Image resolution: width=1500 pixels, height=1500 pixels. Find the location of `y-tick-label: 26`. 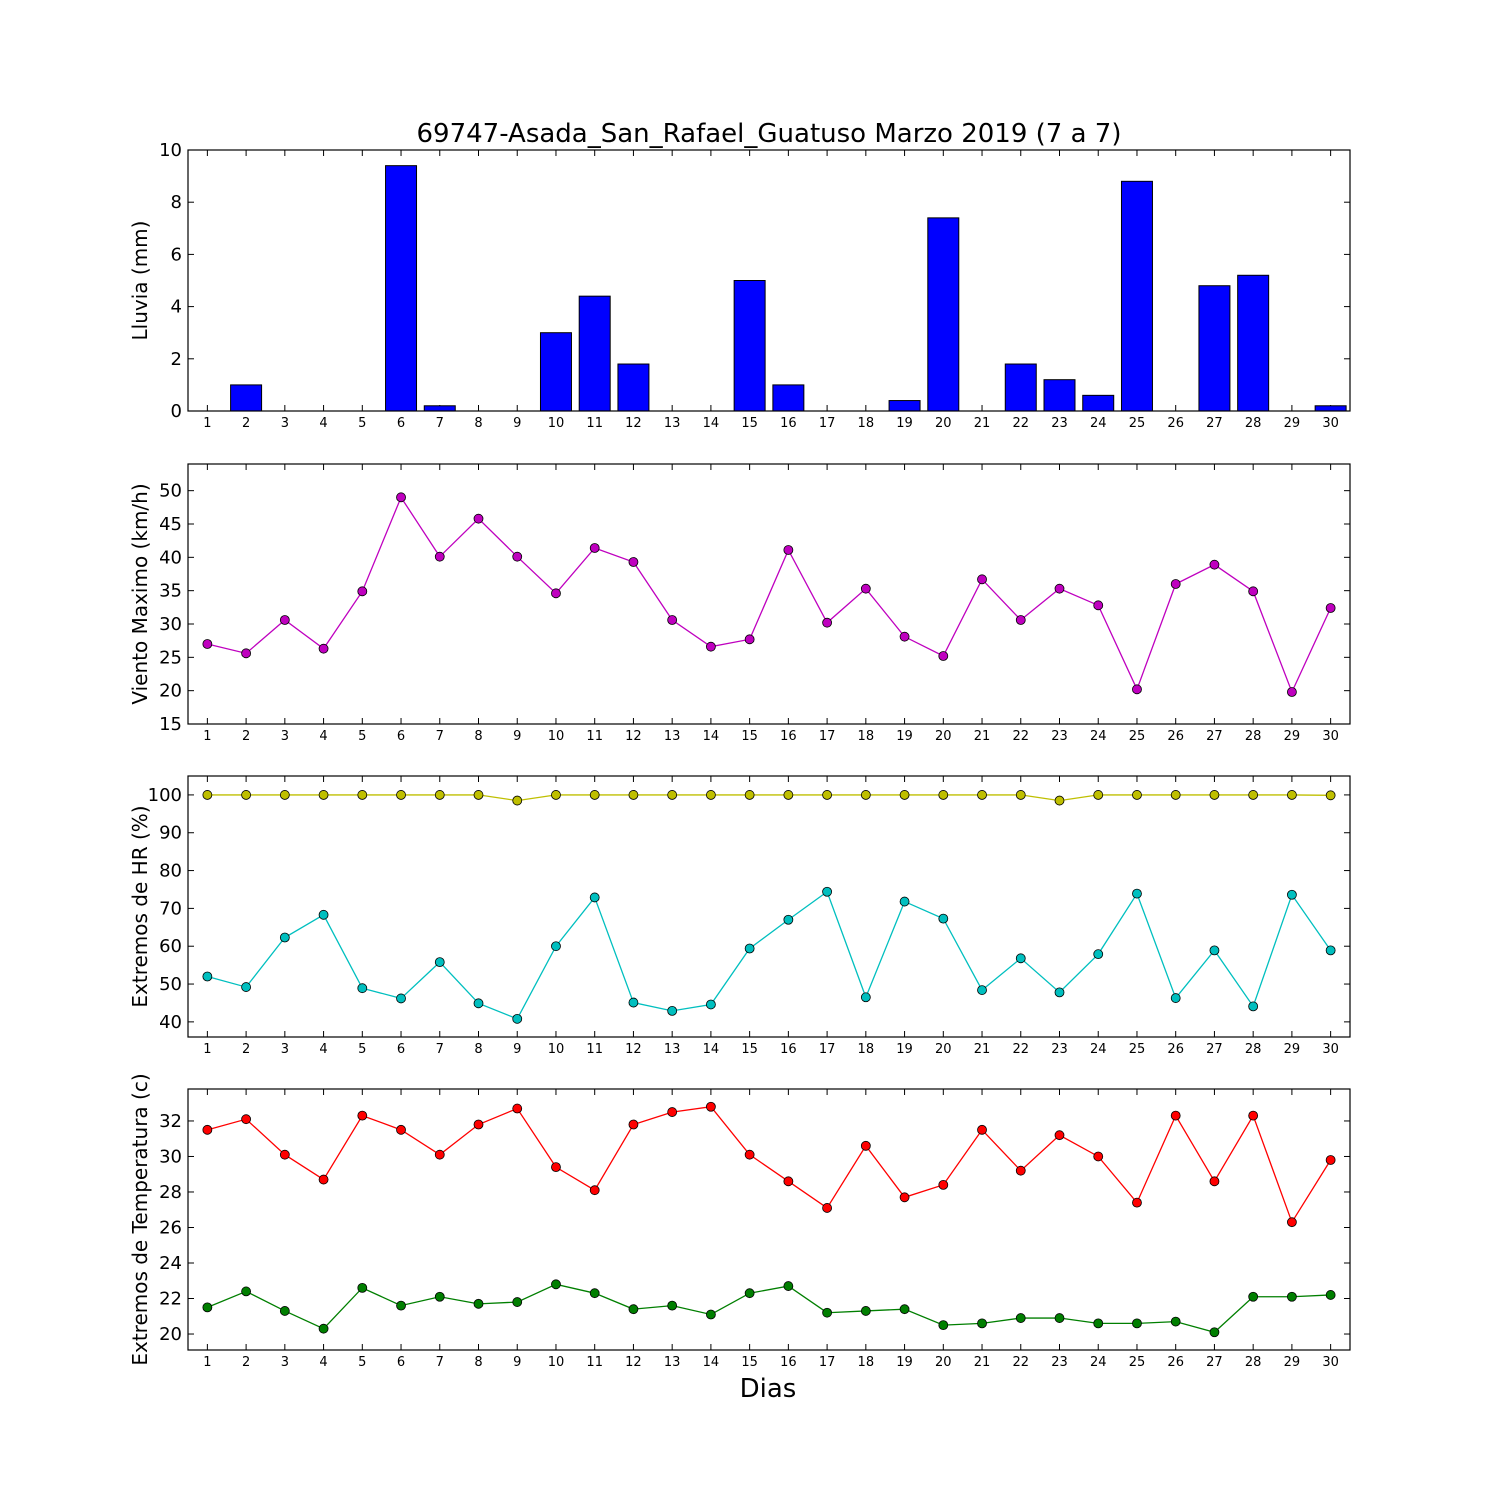

y-tick-label: 26 is located at coordinates (170, 1227).